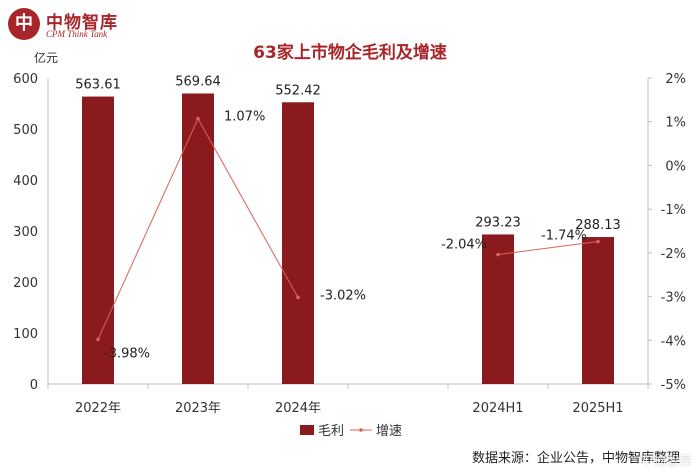  Describe the element at coordinates (298, 408) in the screenshot. I see `x-tick-label: 2024年` at that location.